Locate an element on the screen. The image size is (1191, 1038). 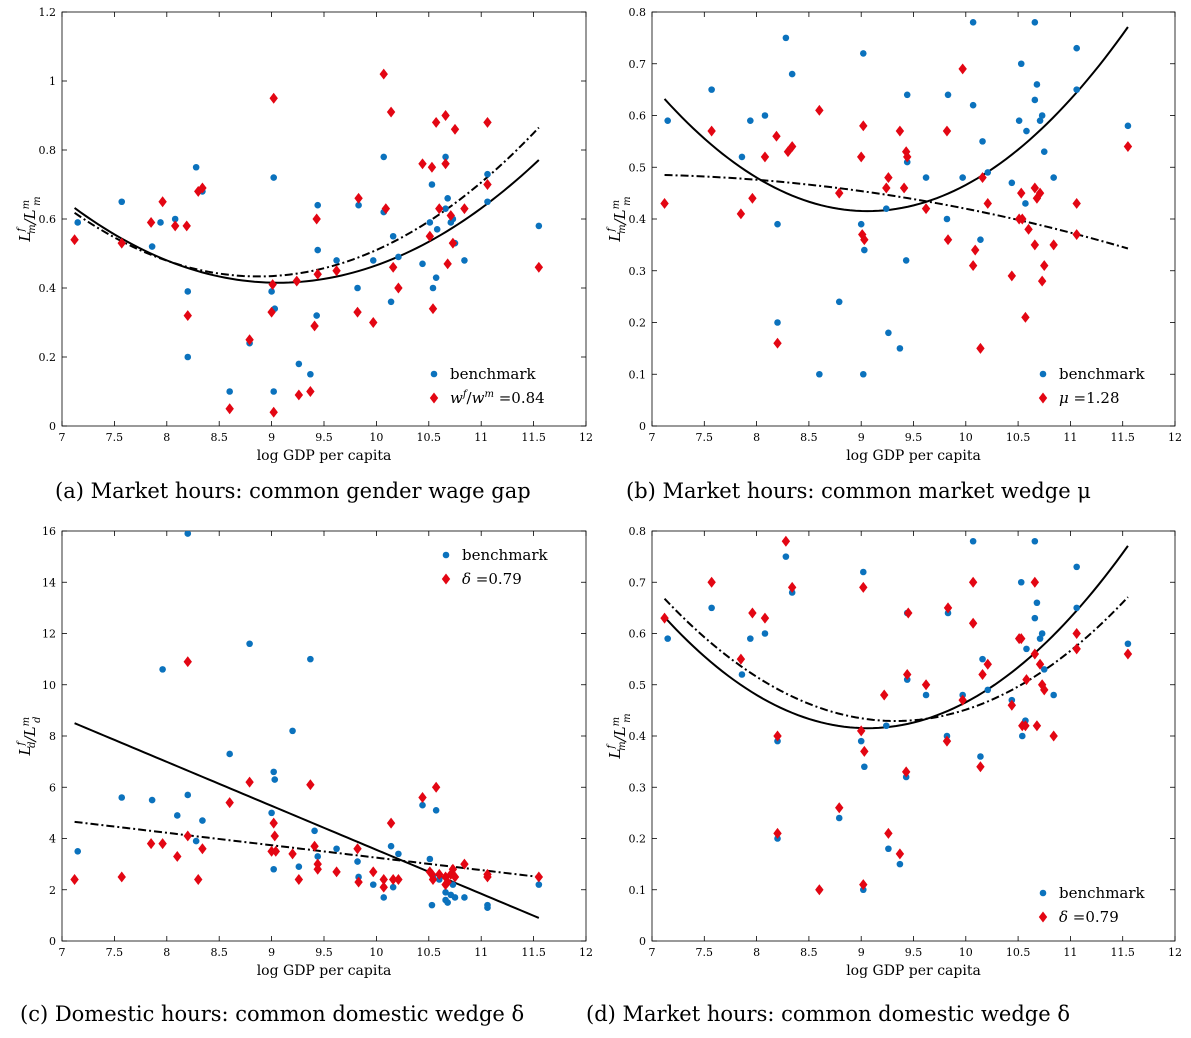
x-tick-label: 11.5 is located at coordinates (533, 952).